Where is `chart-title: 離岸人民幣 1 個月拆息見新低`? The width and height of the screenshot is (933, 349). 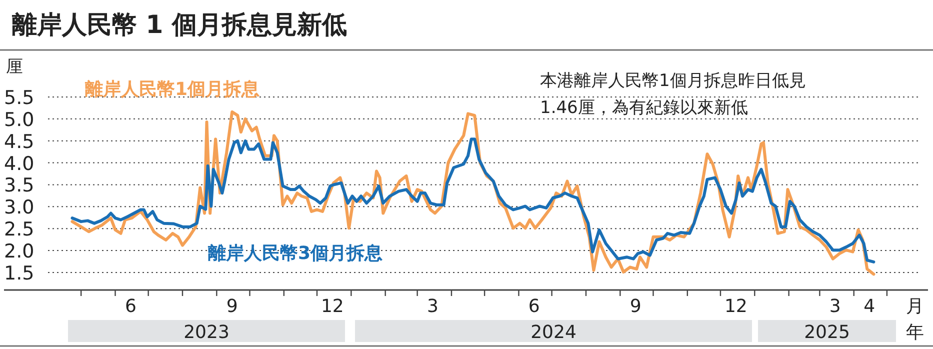 chart-title: 離岸人民幣 1 個月拆息見新低 is located at coordinates (179, 24).